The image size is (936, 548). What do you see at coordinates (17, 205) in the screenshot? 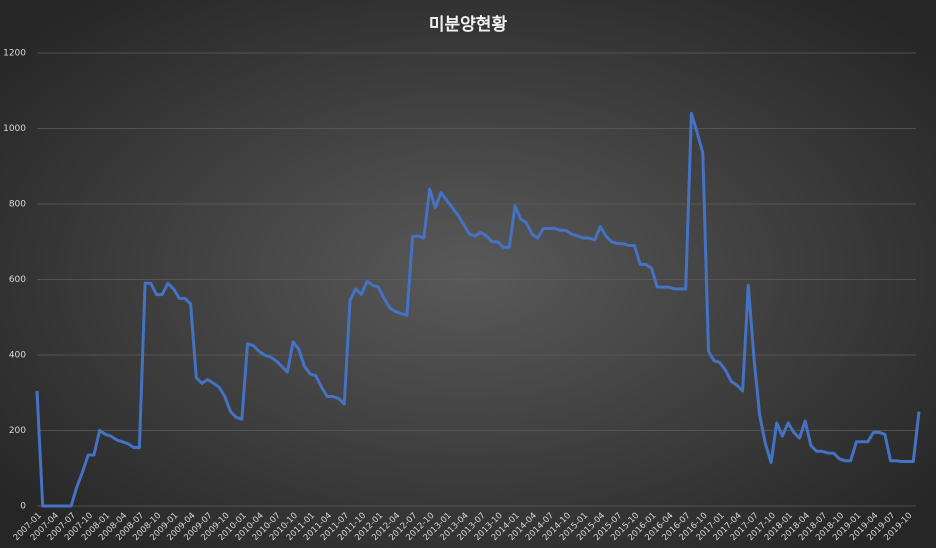
I see `y-tick-label: 800` at bounding box center [17, 205].